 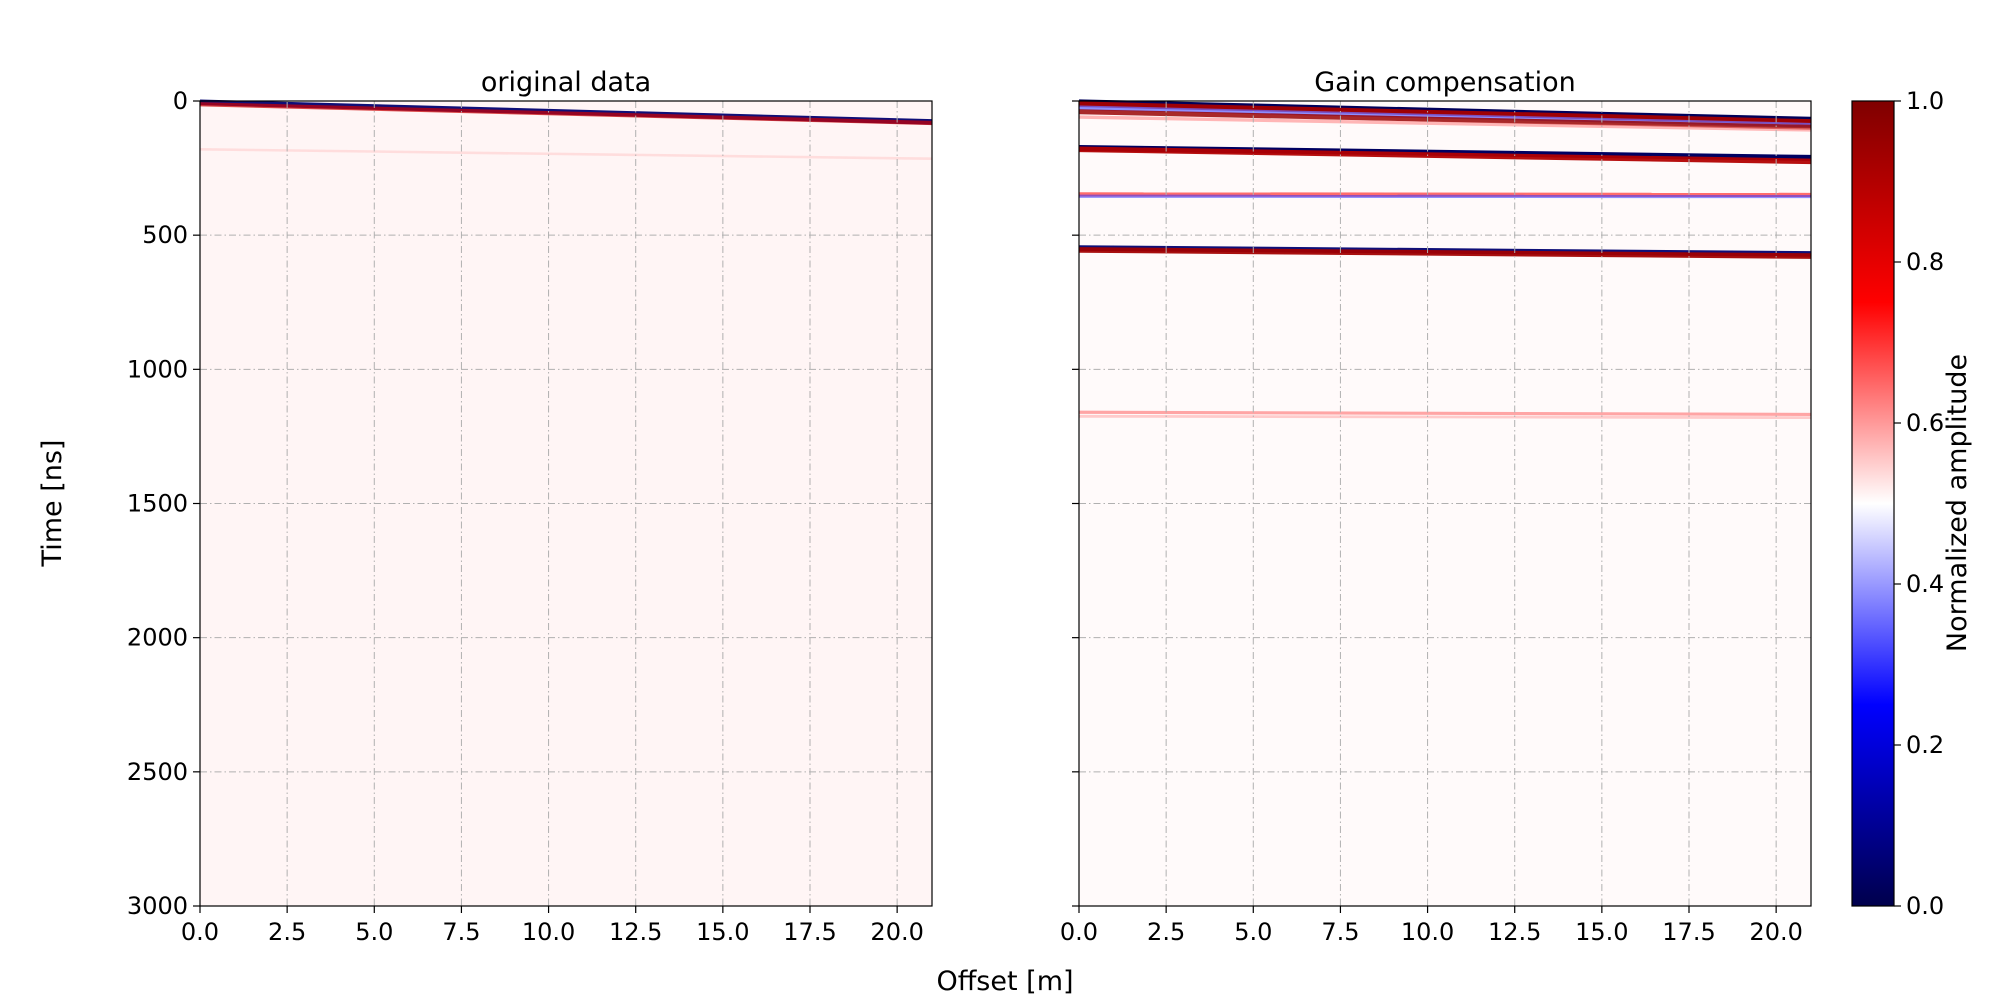 I want to click on y-tick-label: 1000, so click(x=157, y=369).